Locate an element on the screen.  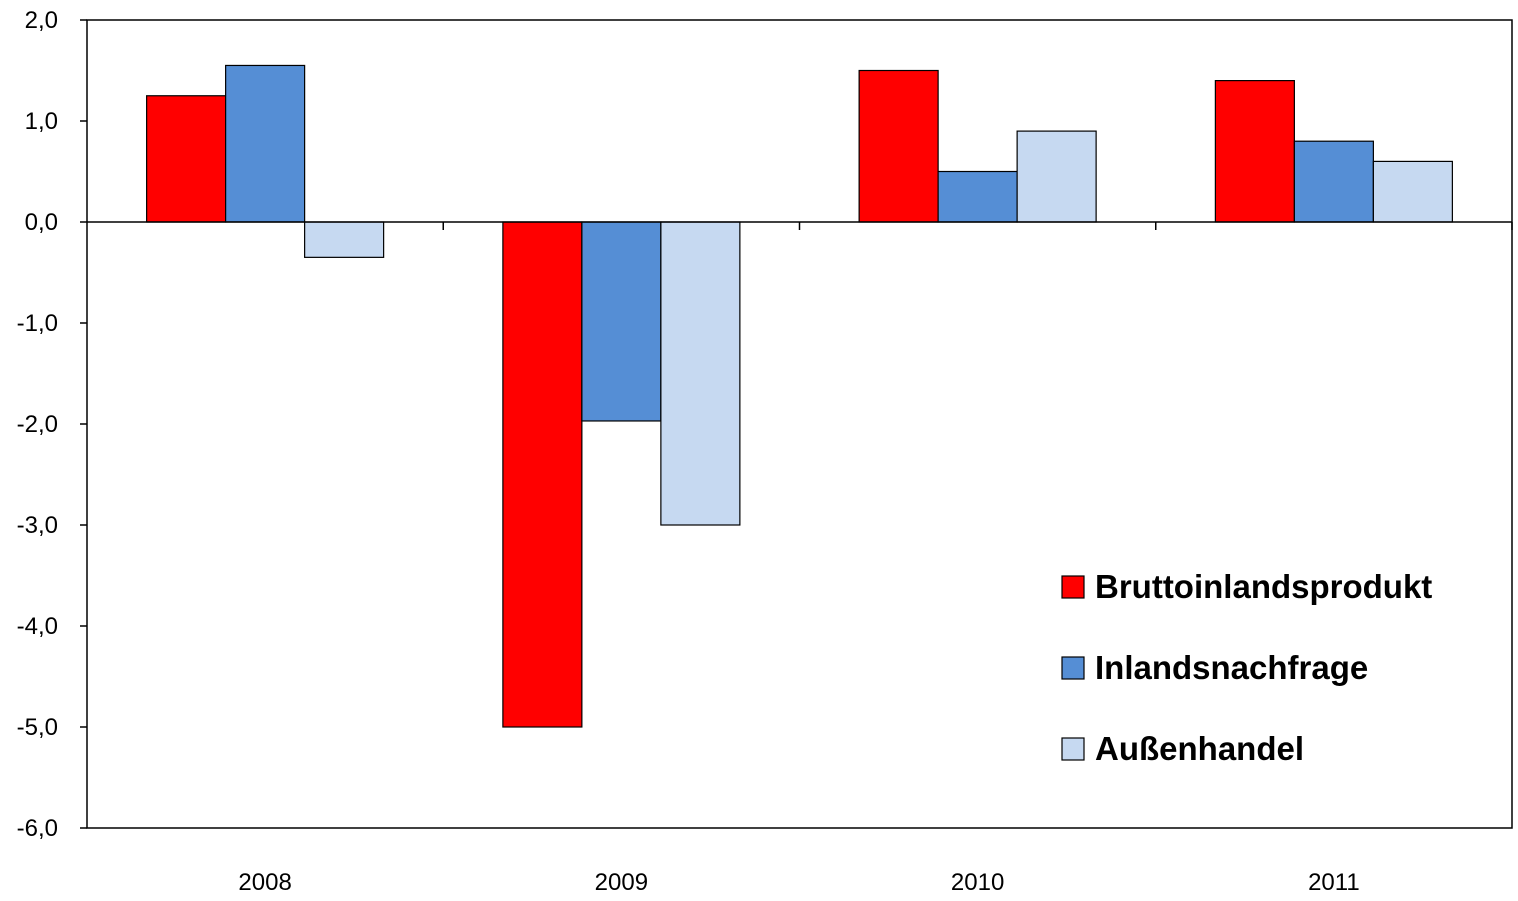
legend-label: Inlandsnachfrage is located at coordinates (1231, 667).